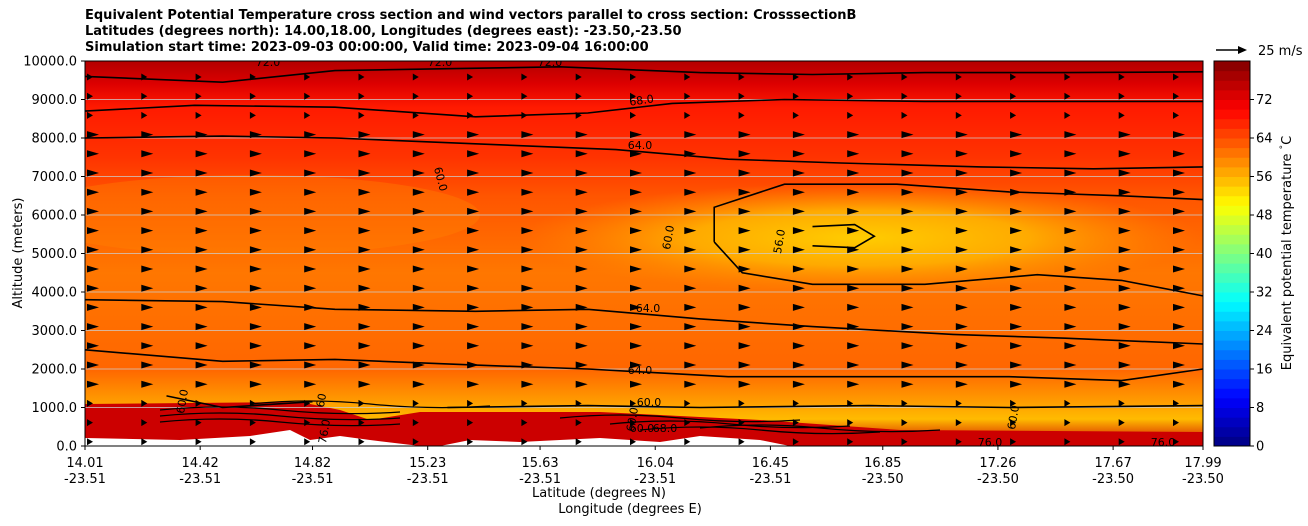 Image resolution: width=1308 pixels, height=526 pixels. I want to click on x-tick-label-lat: 14.01, so click(84, 463).